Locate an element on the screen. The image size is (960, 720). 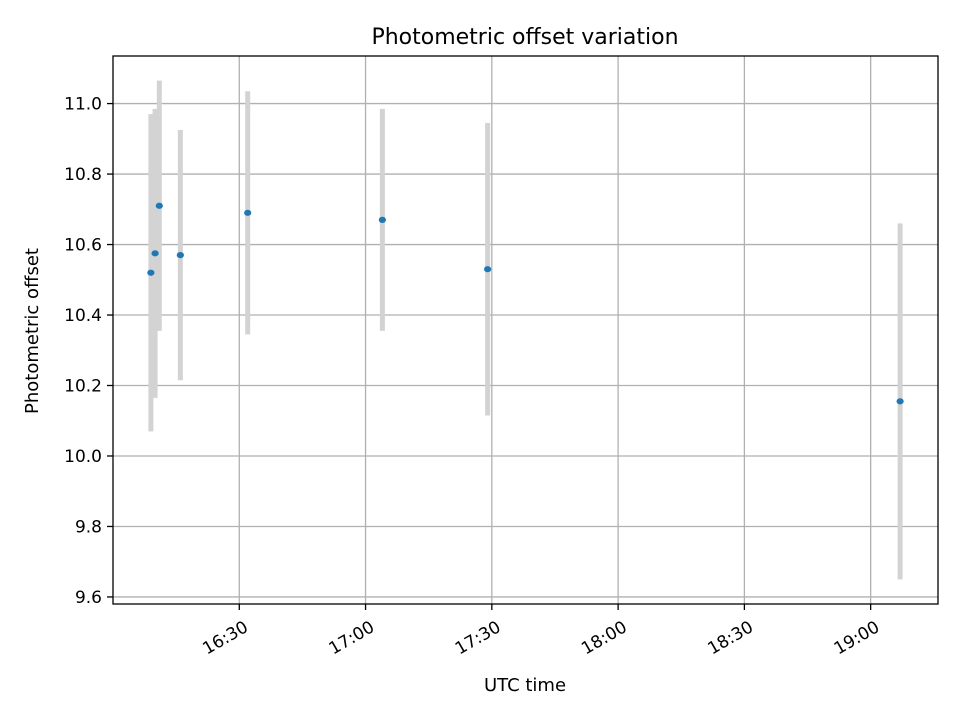
y-tick-label: 11.0 is located at coordinates (83, 105).